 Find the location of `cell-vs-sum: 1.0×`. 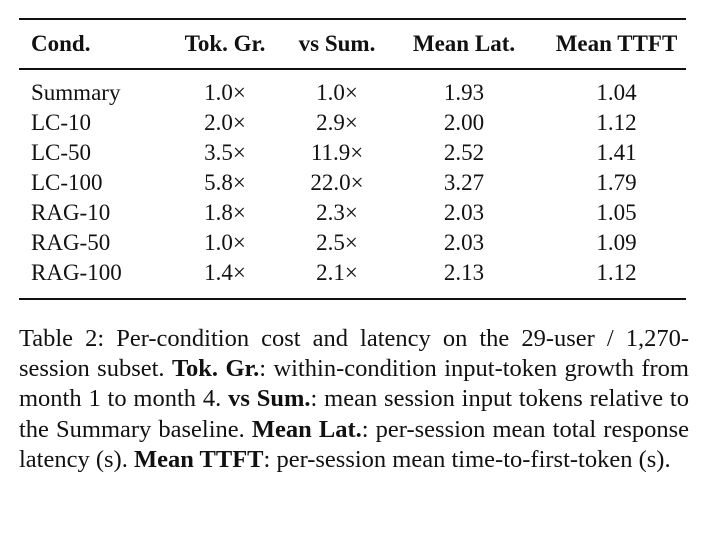

cell-vs-sum: 1.0× is located at coordinates (337, 92).